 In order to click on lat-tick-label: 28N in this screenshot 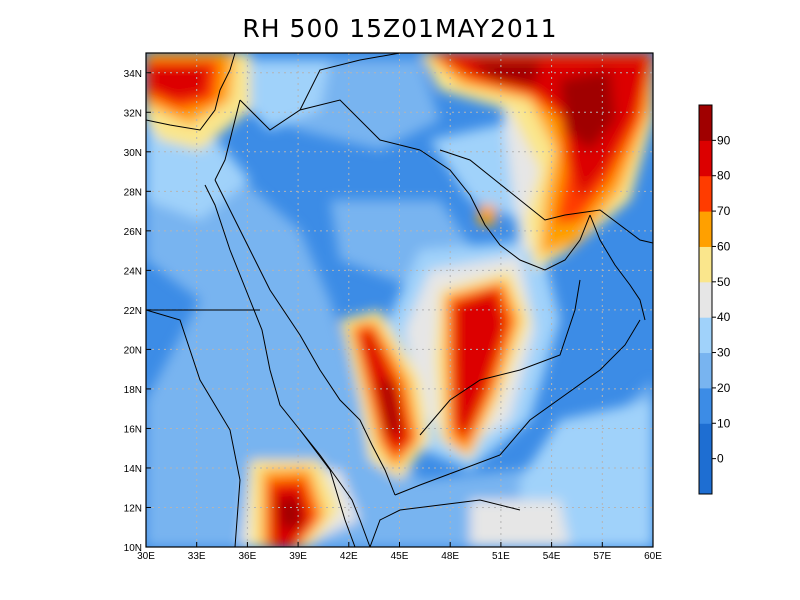, I will do `click(133, 192)`.